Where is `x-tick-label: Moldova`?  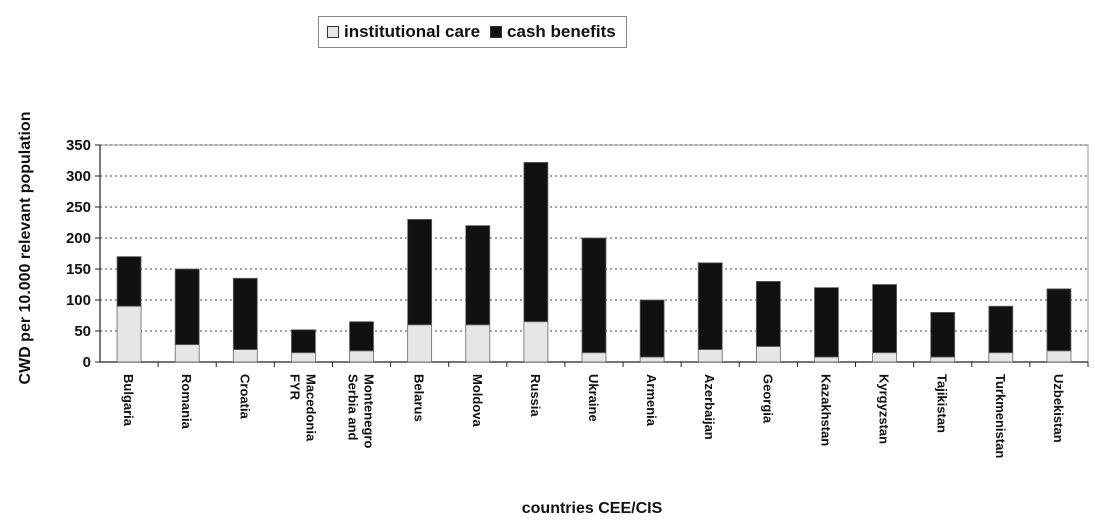
x-tick-label: Moldova is located at coordinates (477, 400).